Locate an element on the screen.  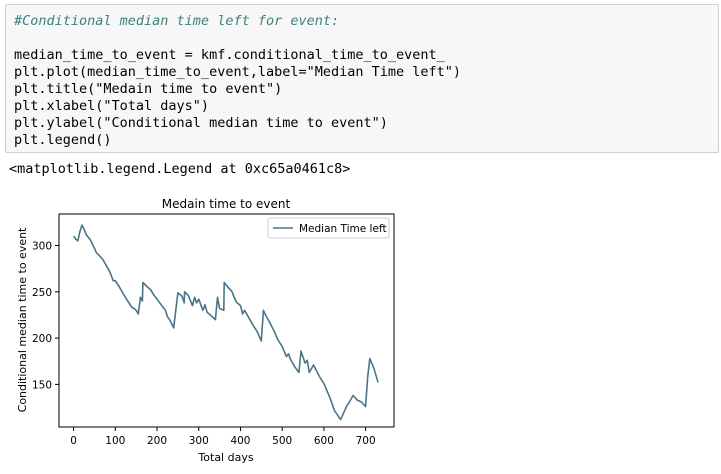
x-tick-label: 700 is located at coordinates (366, 441).